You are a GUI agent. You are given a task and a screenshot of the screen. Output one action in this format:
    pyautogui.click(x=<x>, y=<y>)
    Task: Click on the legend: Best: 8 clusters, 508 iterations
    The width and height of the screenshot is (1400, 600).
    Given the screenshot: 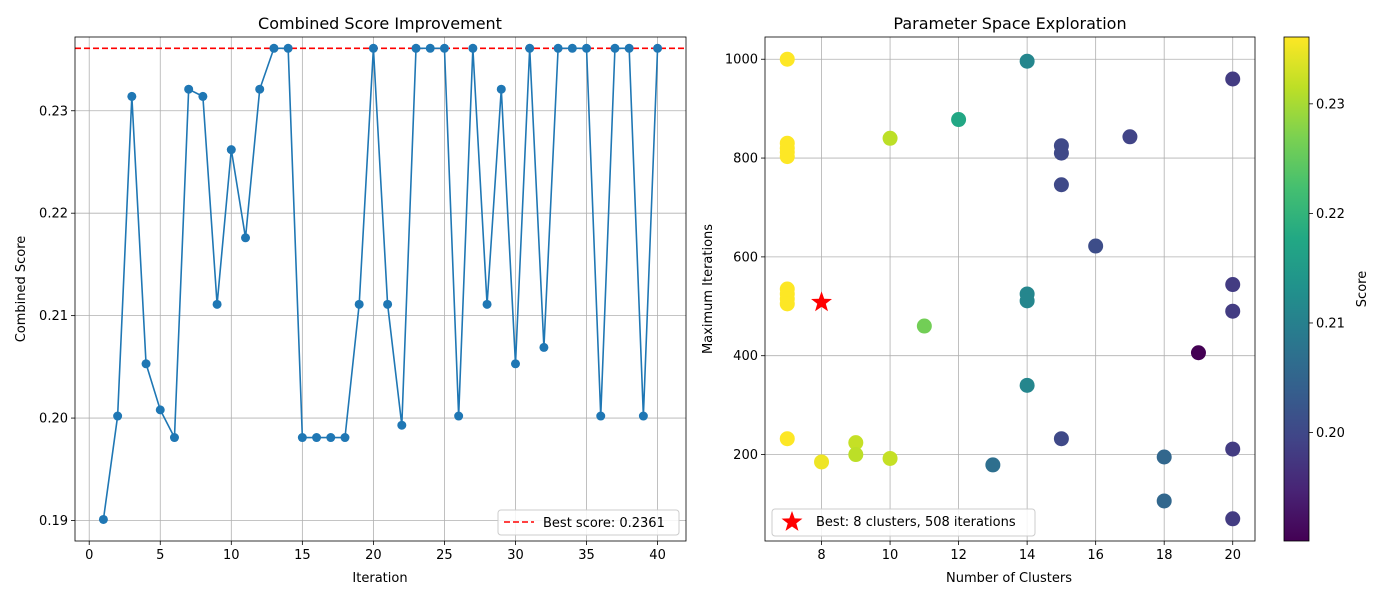 What is the action you would take?
    pyautogui.click(x=903, y=522)
    